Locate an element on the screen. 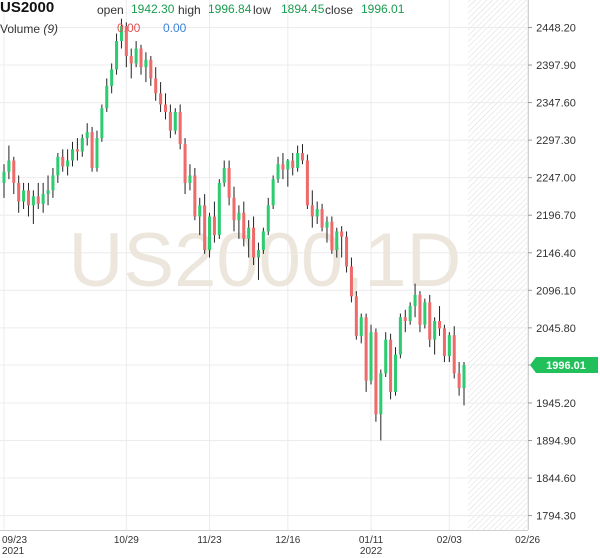 This screenshot has height=558, width=600. price-tick-label: 2146.40 is located at coordinates (556, 254).